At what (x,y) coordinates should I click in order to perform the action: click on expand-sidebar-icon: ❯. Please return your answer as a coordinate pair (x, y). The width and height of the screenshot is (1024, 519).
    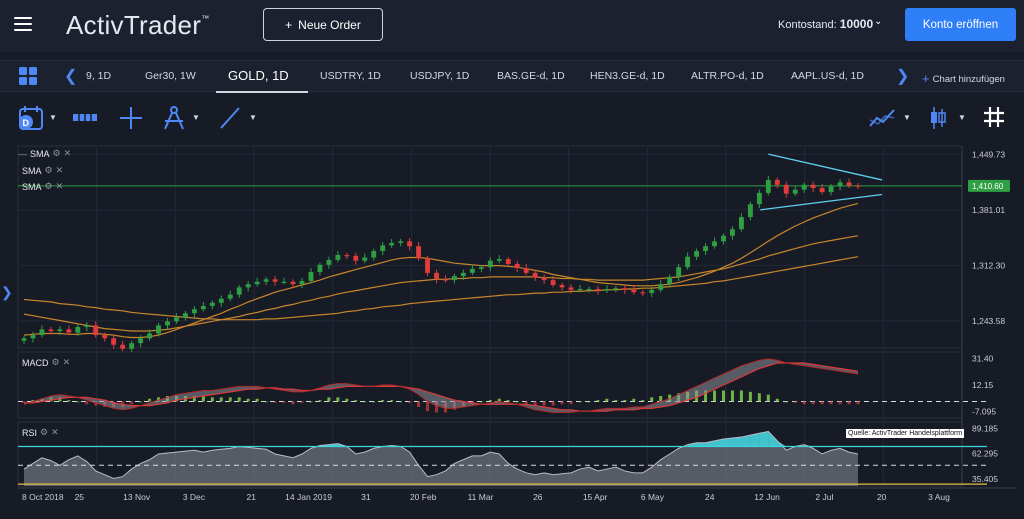
    Looking at the image, I should click on (7, 292).